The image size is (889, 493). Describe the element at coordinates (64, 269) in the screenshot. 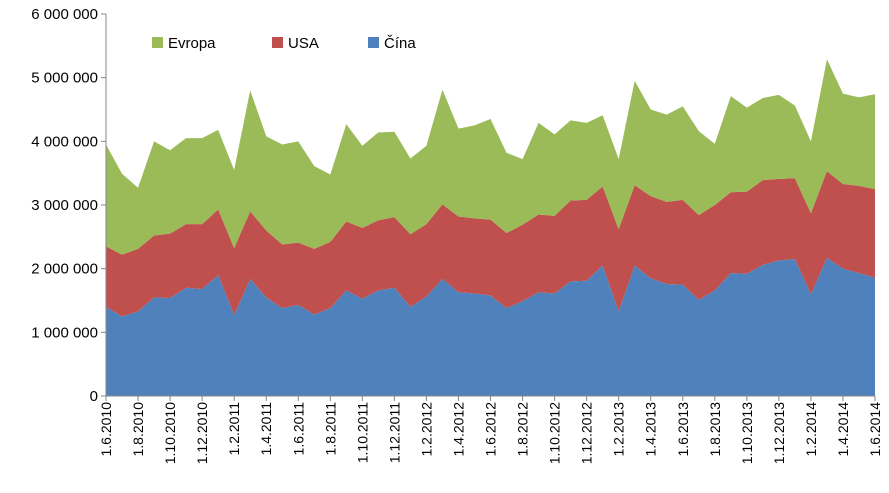

I see `y-tick-label: 2 000 000` at that location.